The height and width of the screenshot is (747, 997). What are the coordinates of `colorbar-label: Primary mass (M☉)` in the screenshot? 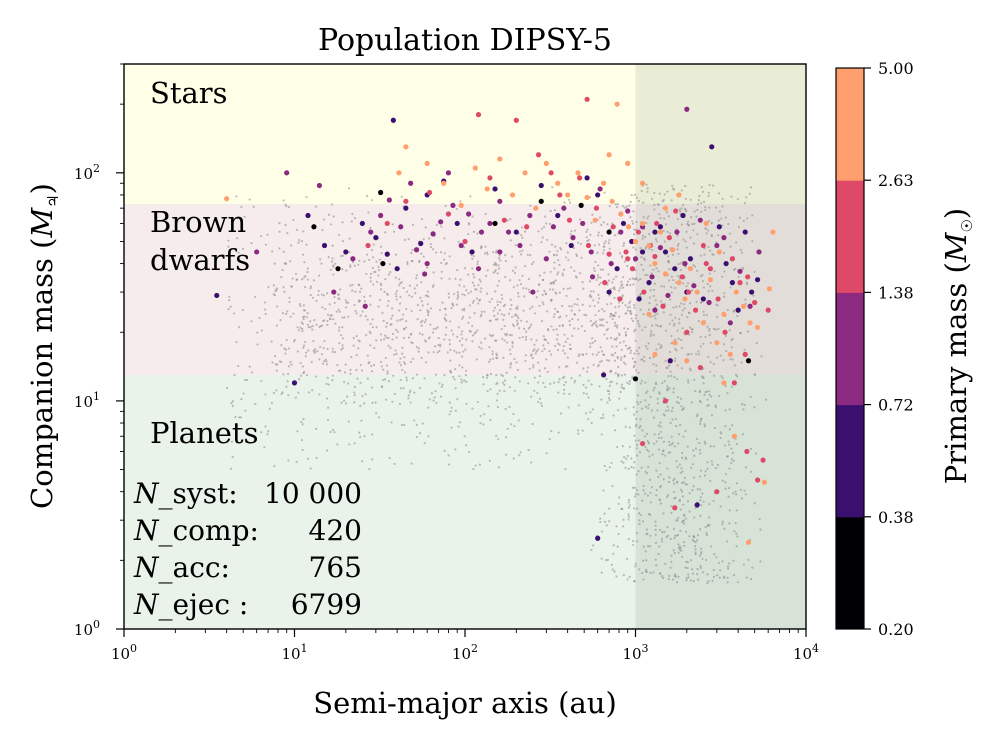 It's located at (957, 346).